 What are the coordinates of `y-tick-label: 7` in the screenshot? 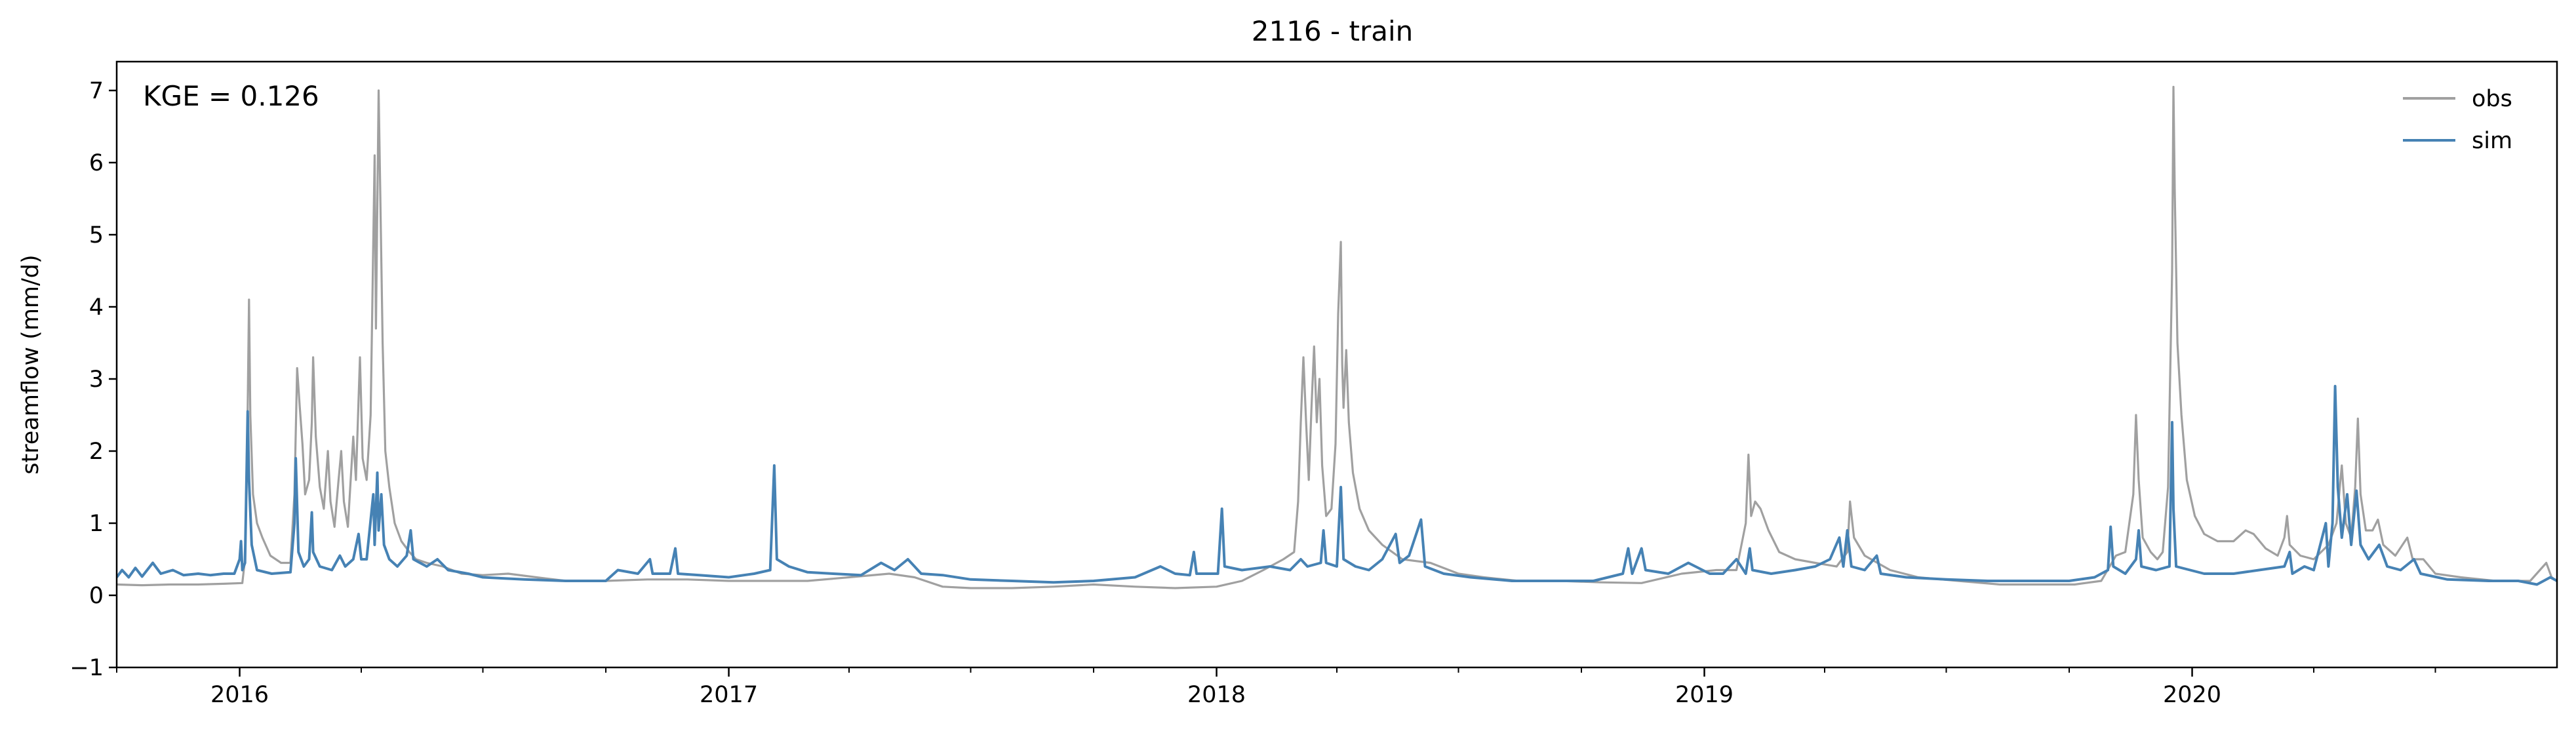 It's located at (96, 91).